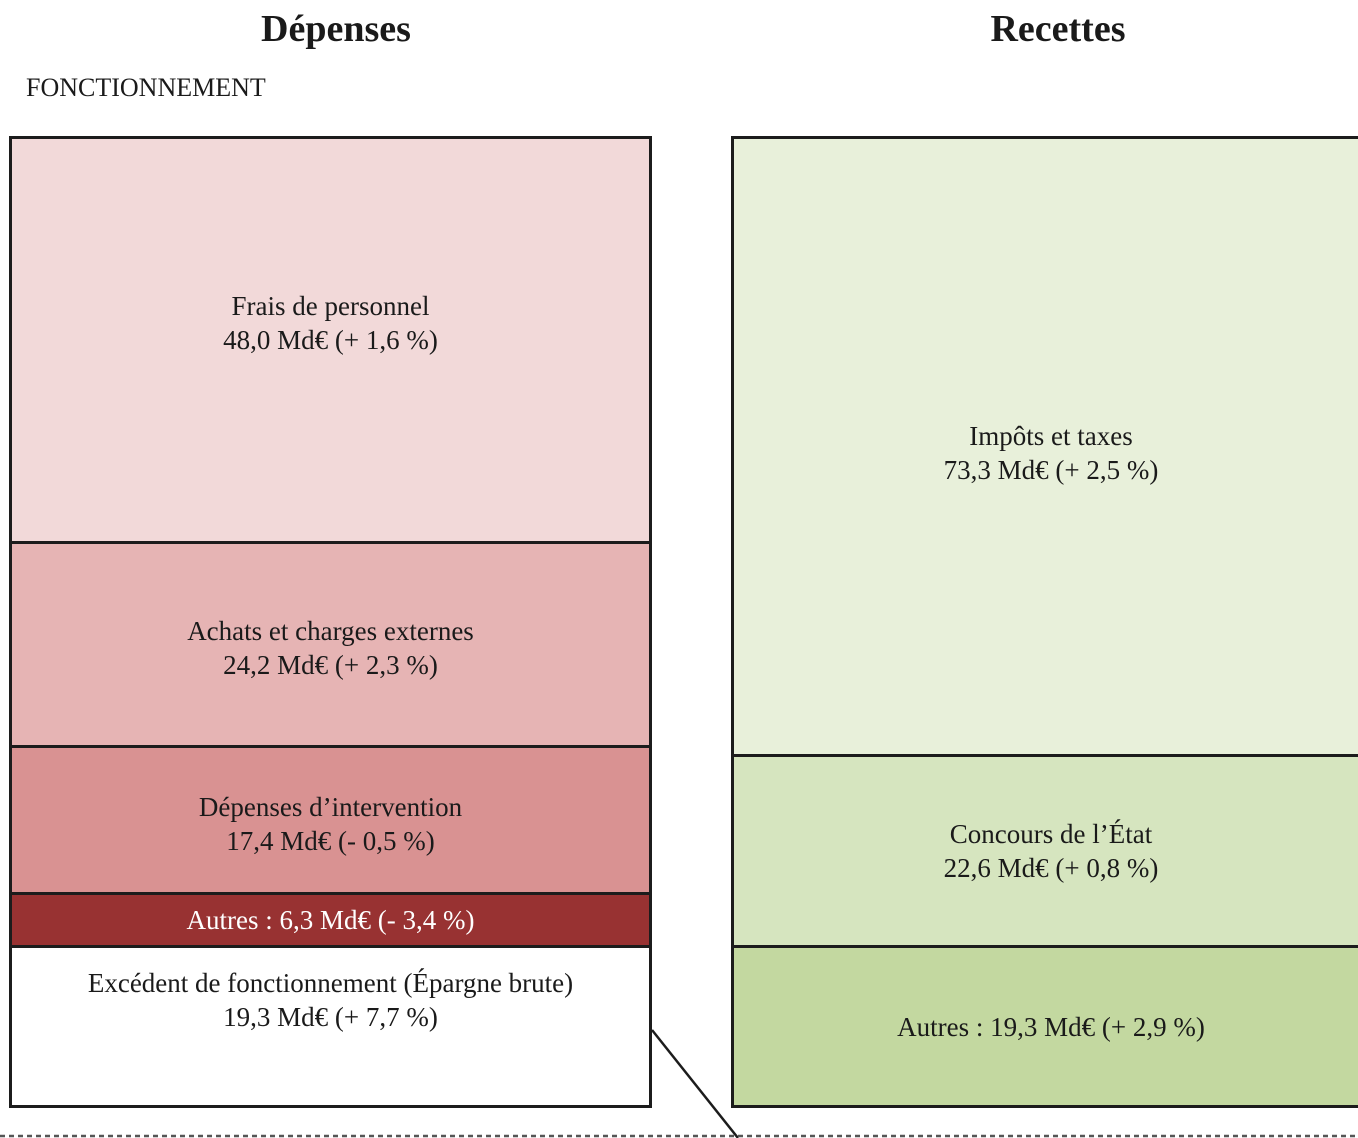 Image resolution: width=1358 pixels, height=1138 pixels. Describe the element at coordinates (1051, 868) in the screenshot. I see `block-value: 22,6 Md€ (+ 0,8 %)` at that location.